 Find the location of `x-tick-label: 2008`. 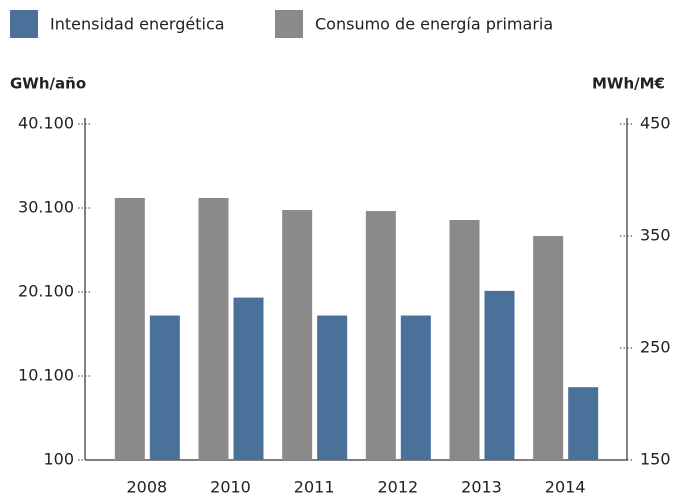

x-tick-label: 2008 is located at coordinates (146, 487).